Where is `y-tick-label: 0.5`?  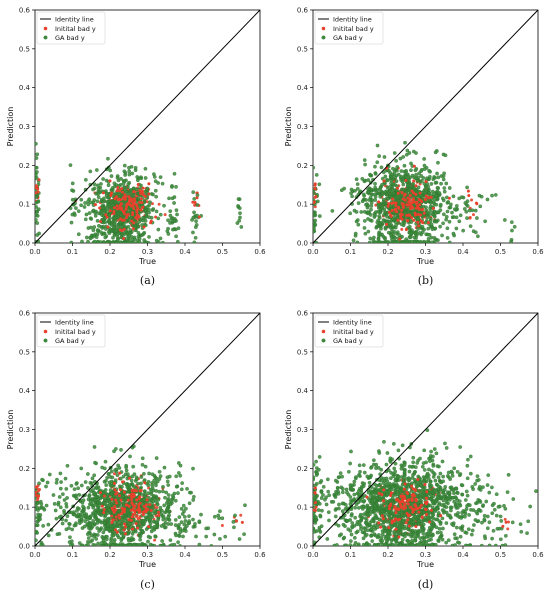
y-tick-label: 0.5 is located at coordinates (302, 49).